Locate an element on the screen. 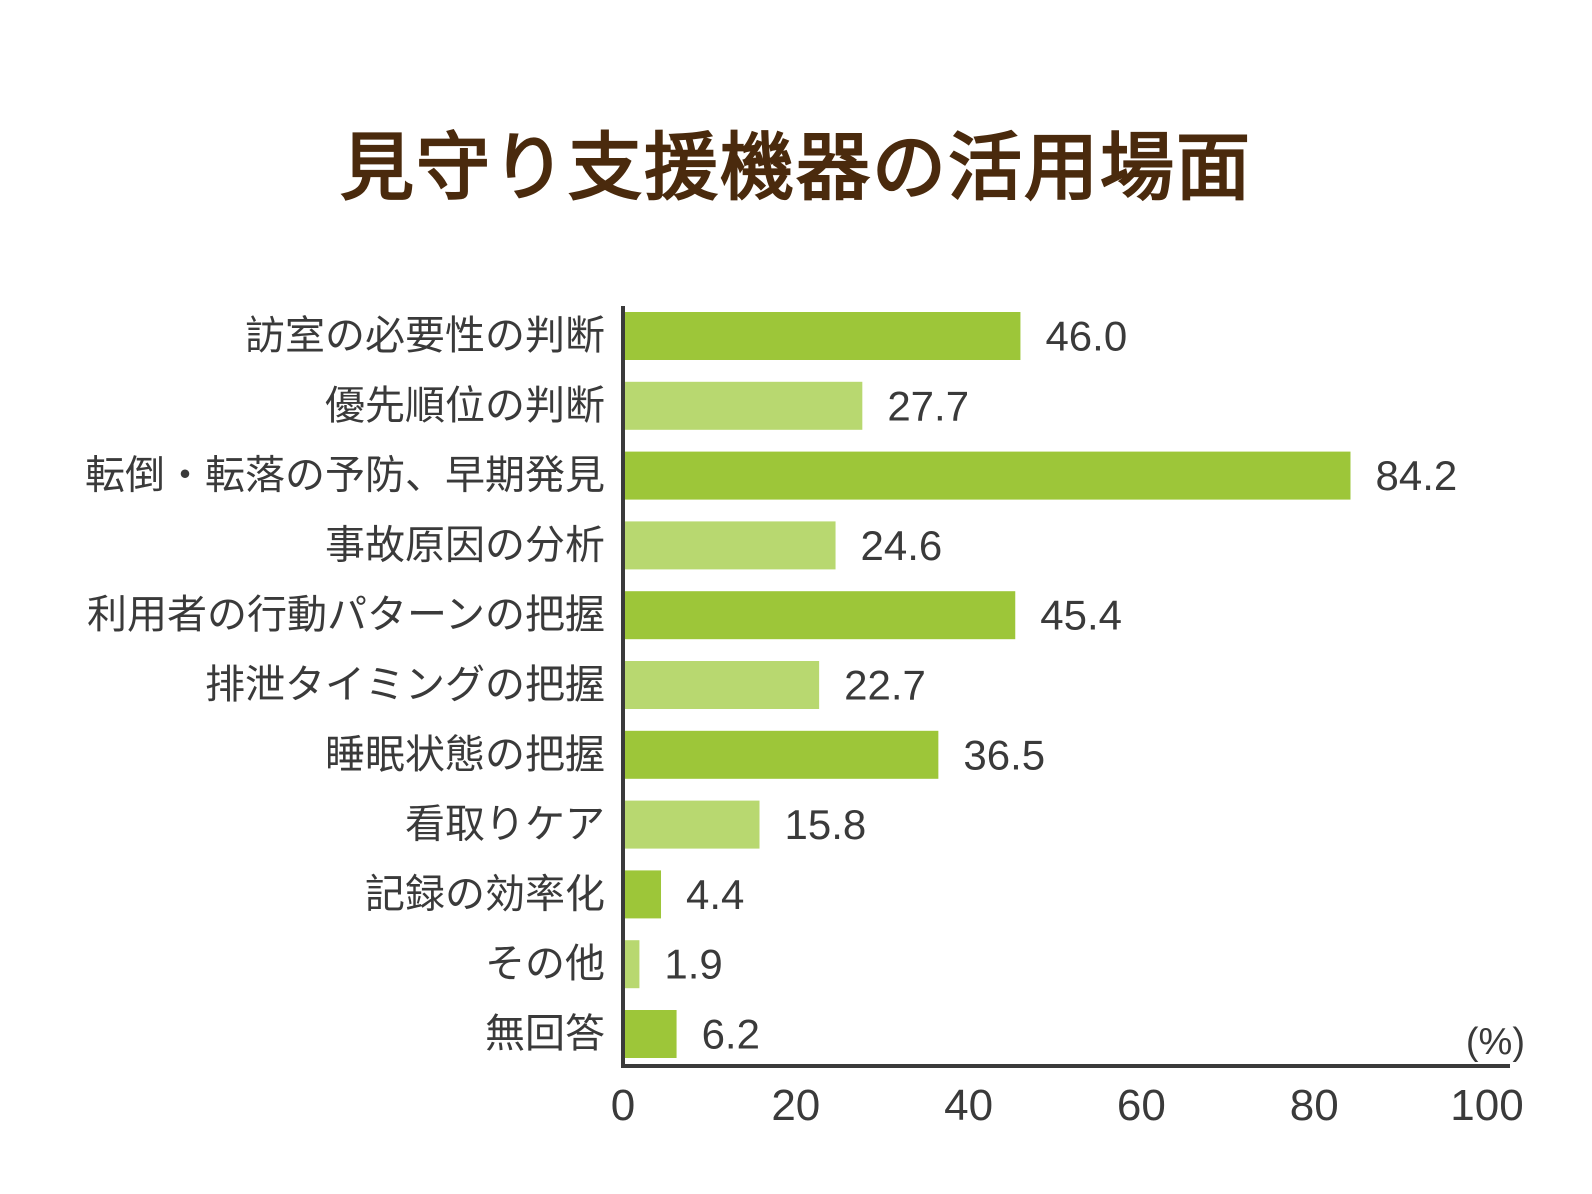  x-tick-label-5: 100 is located at coordinates (1486, 1105).